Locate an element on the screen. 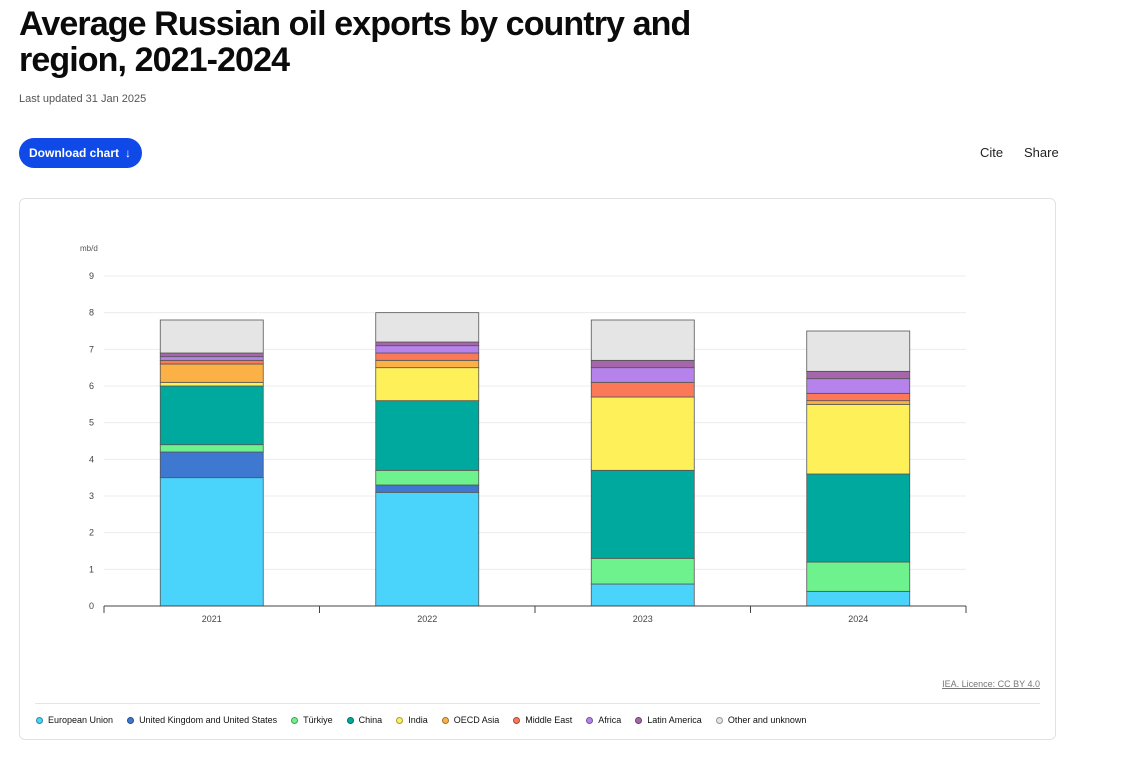 Image resolution: width=1122 pixels, height=761 pixels. bar-segment-european-union-2023 is located at coordinates (642, 595).